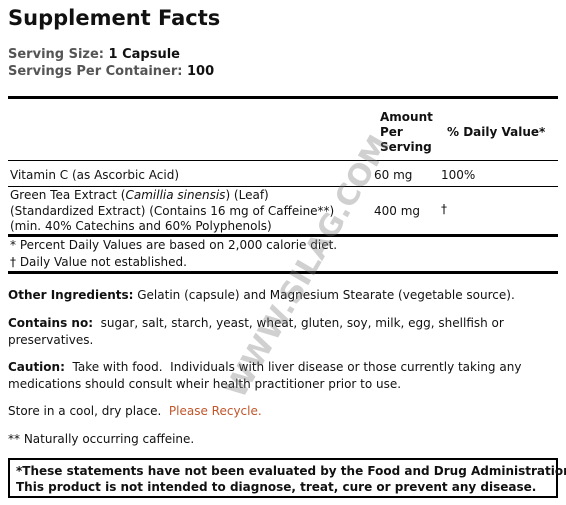 Image resolution: width=566 pixels, height=505 pixels. What do you see at coordinates (36, 367) in the screenshot?
I see `label: Caution:` at bounding box center [36, 367].